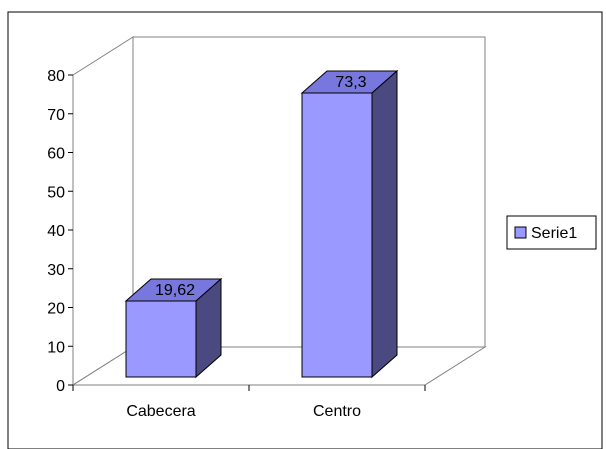 Image resolution: width=606 pixels, height=449 pixels. Describe the element at coordinates (350, 82) in the screenshot. I see `data-label: 73,3` at that location.